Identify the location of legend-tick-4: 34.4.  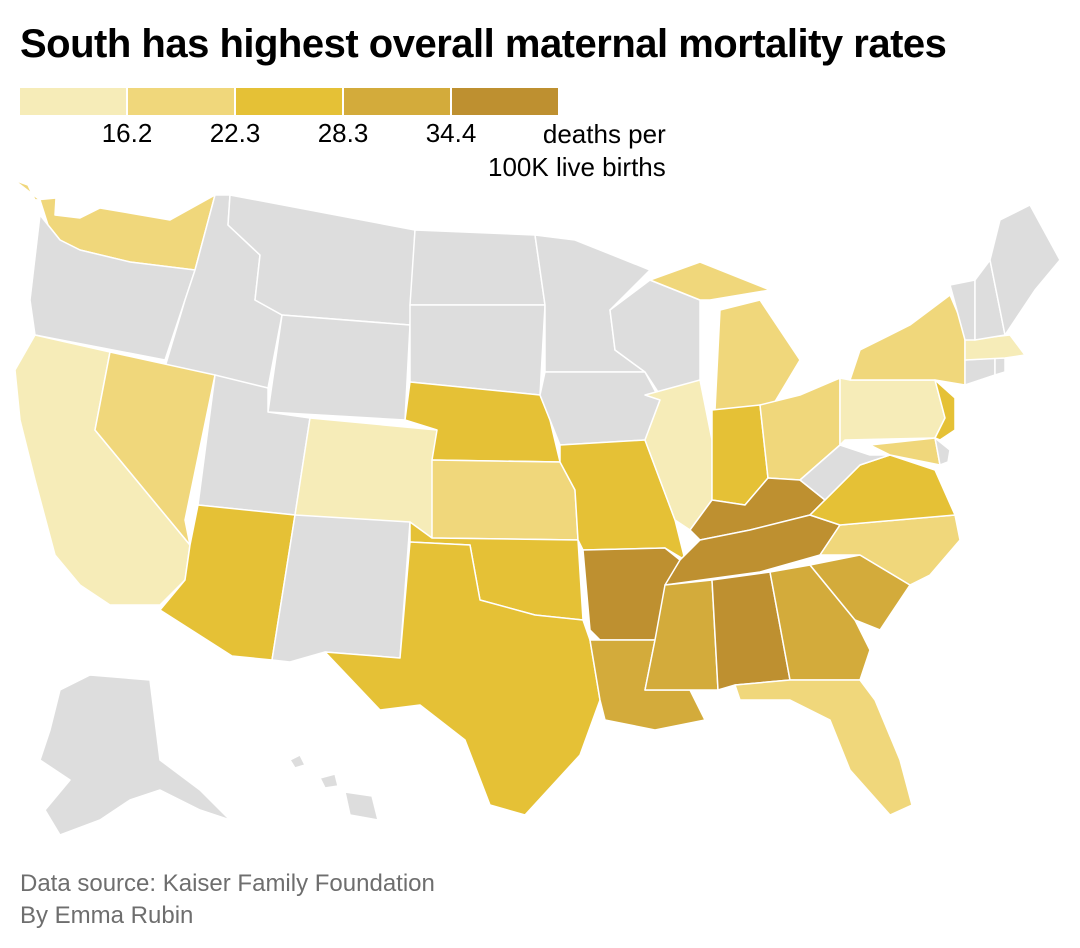
(451, 133).